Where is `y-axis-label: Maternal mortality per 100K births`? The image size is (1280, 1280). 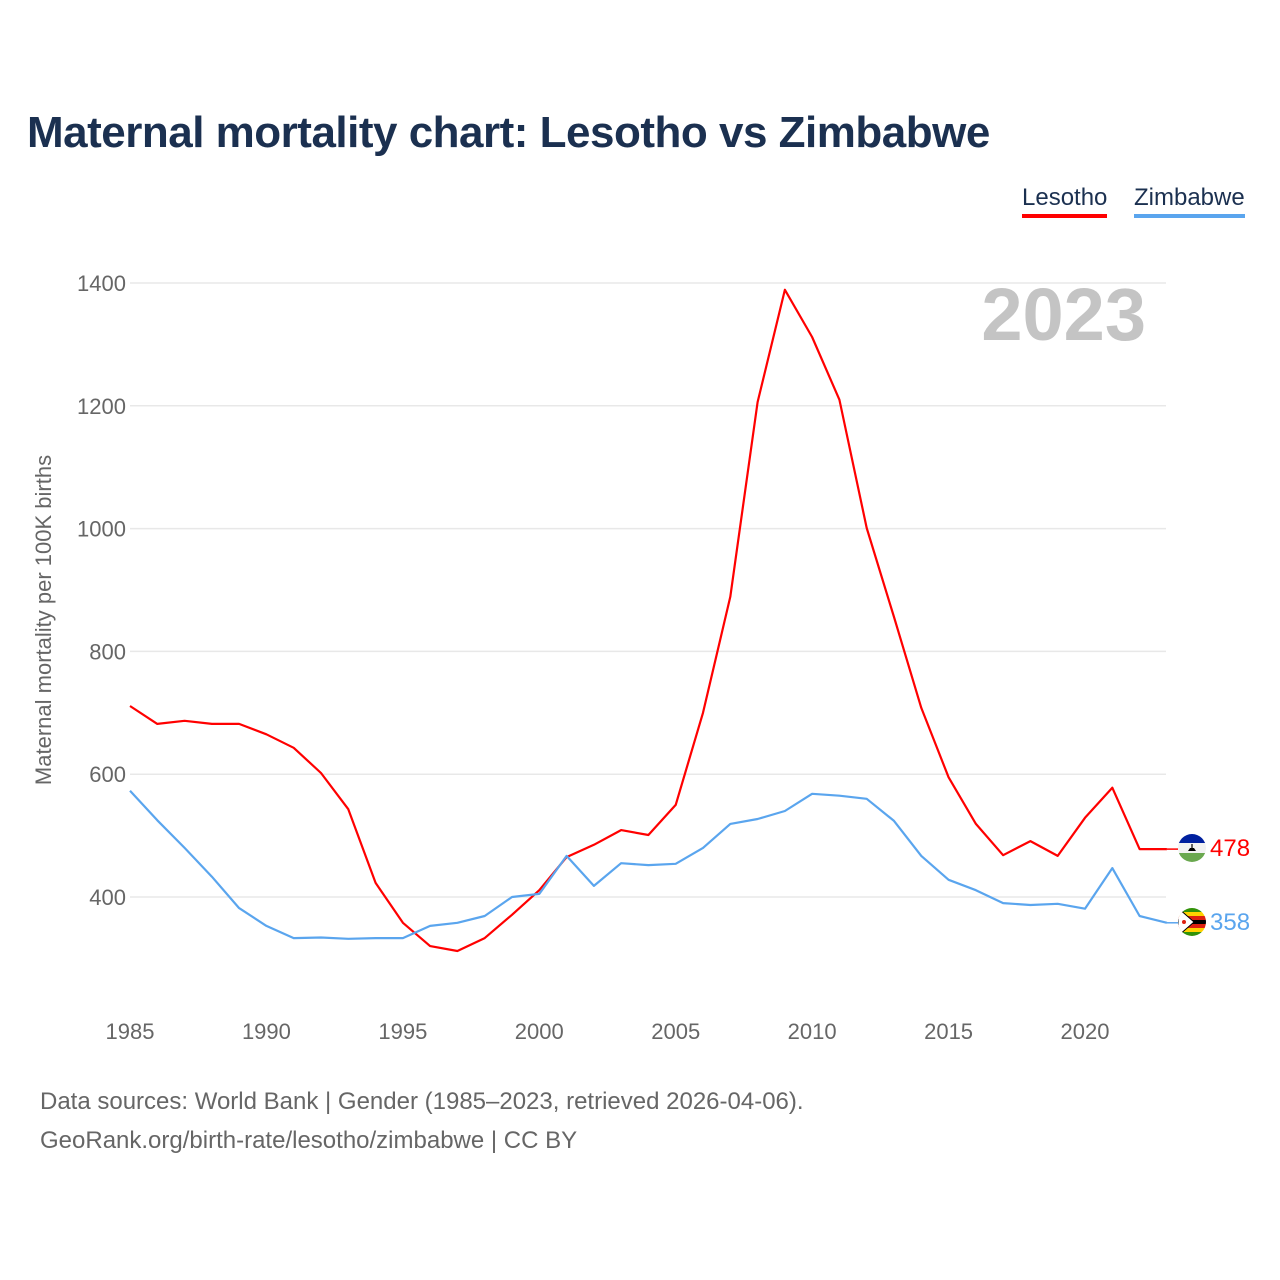
y-axis-label: Maternal mortality per 100K births is located at coordinates (43, 620).